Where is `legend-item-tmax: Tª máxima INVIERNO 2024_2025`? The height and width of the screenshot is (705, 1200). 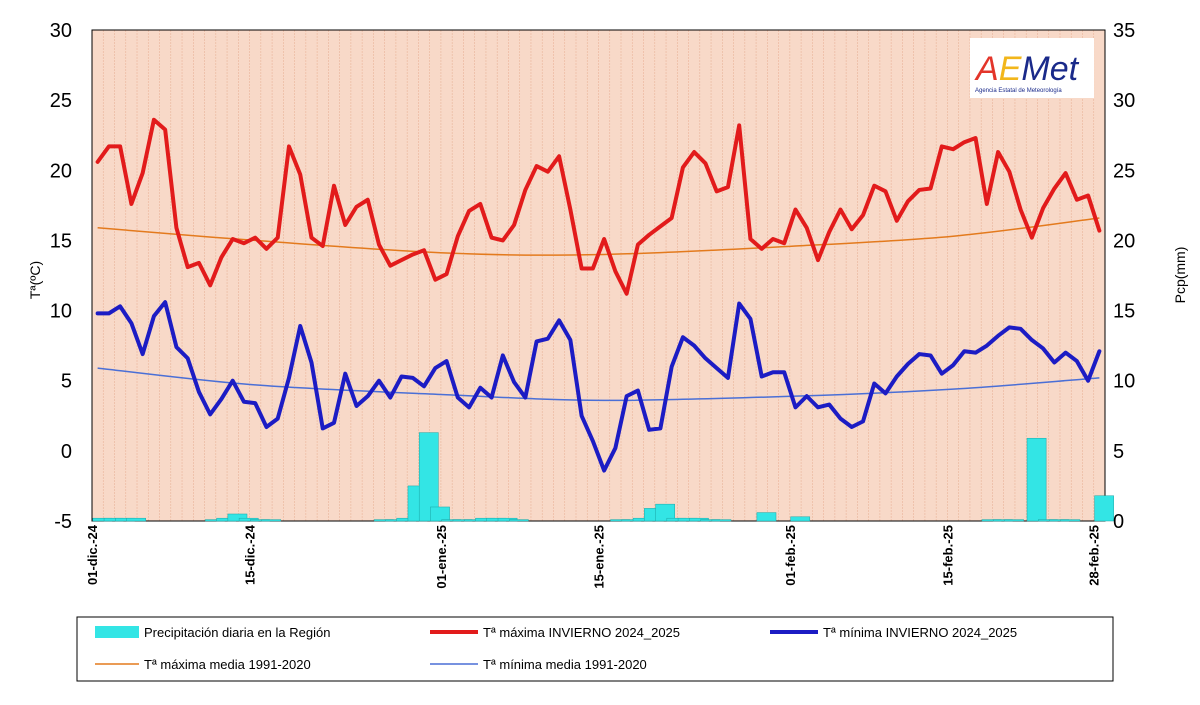 legend-item-tmax: Tª máxima INVIERNO 2024_2025 is located at coordinates (555, 632).